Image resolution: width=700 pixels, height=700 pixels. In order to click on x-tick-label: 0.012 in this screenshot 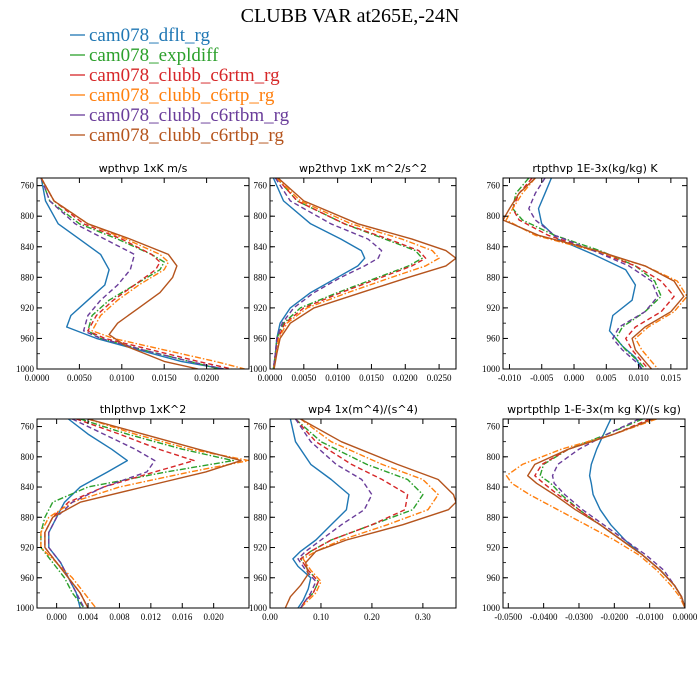, I will do `click(151, 617)`.